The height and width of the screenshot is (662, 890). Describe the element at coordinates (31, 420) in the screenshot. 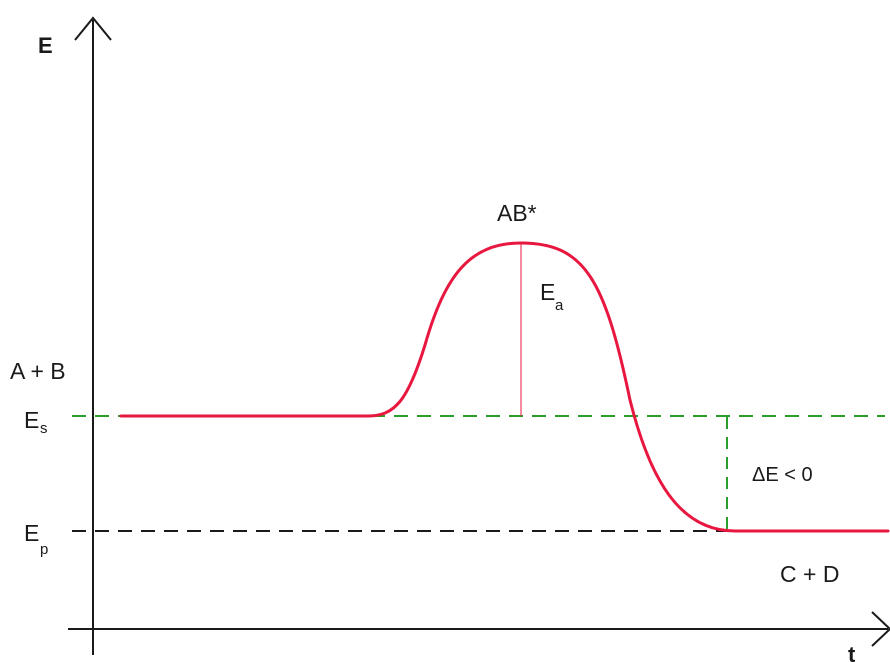

I see `es-main-text: E` at that location.